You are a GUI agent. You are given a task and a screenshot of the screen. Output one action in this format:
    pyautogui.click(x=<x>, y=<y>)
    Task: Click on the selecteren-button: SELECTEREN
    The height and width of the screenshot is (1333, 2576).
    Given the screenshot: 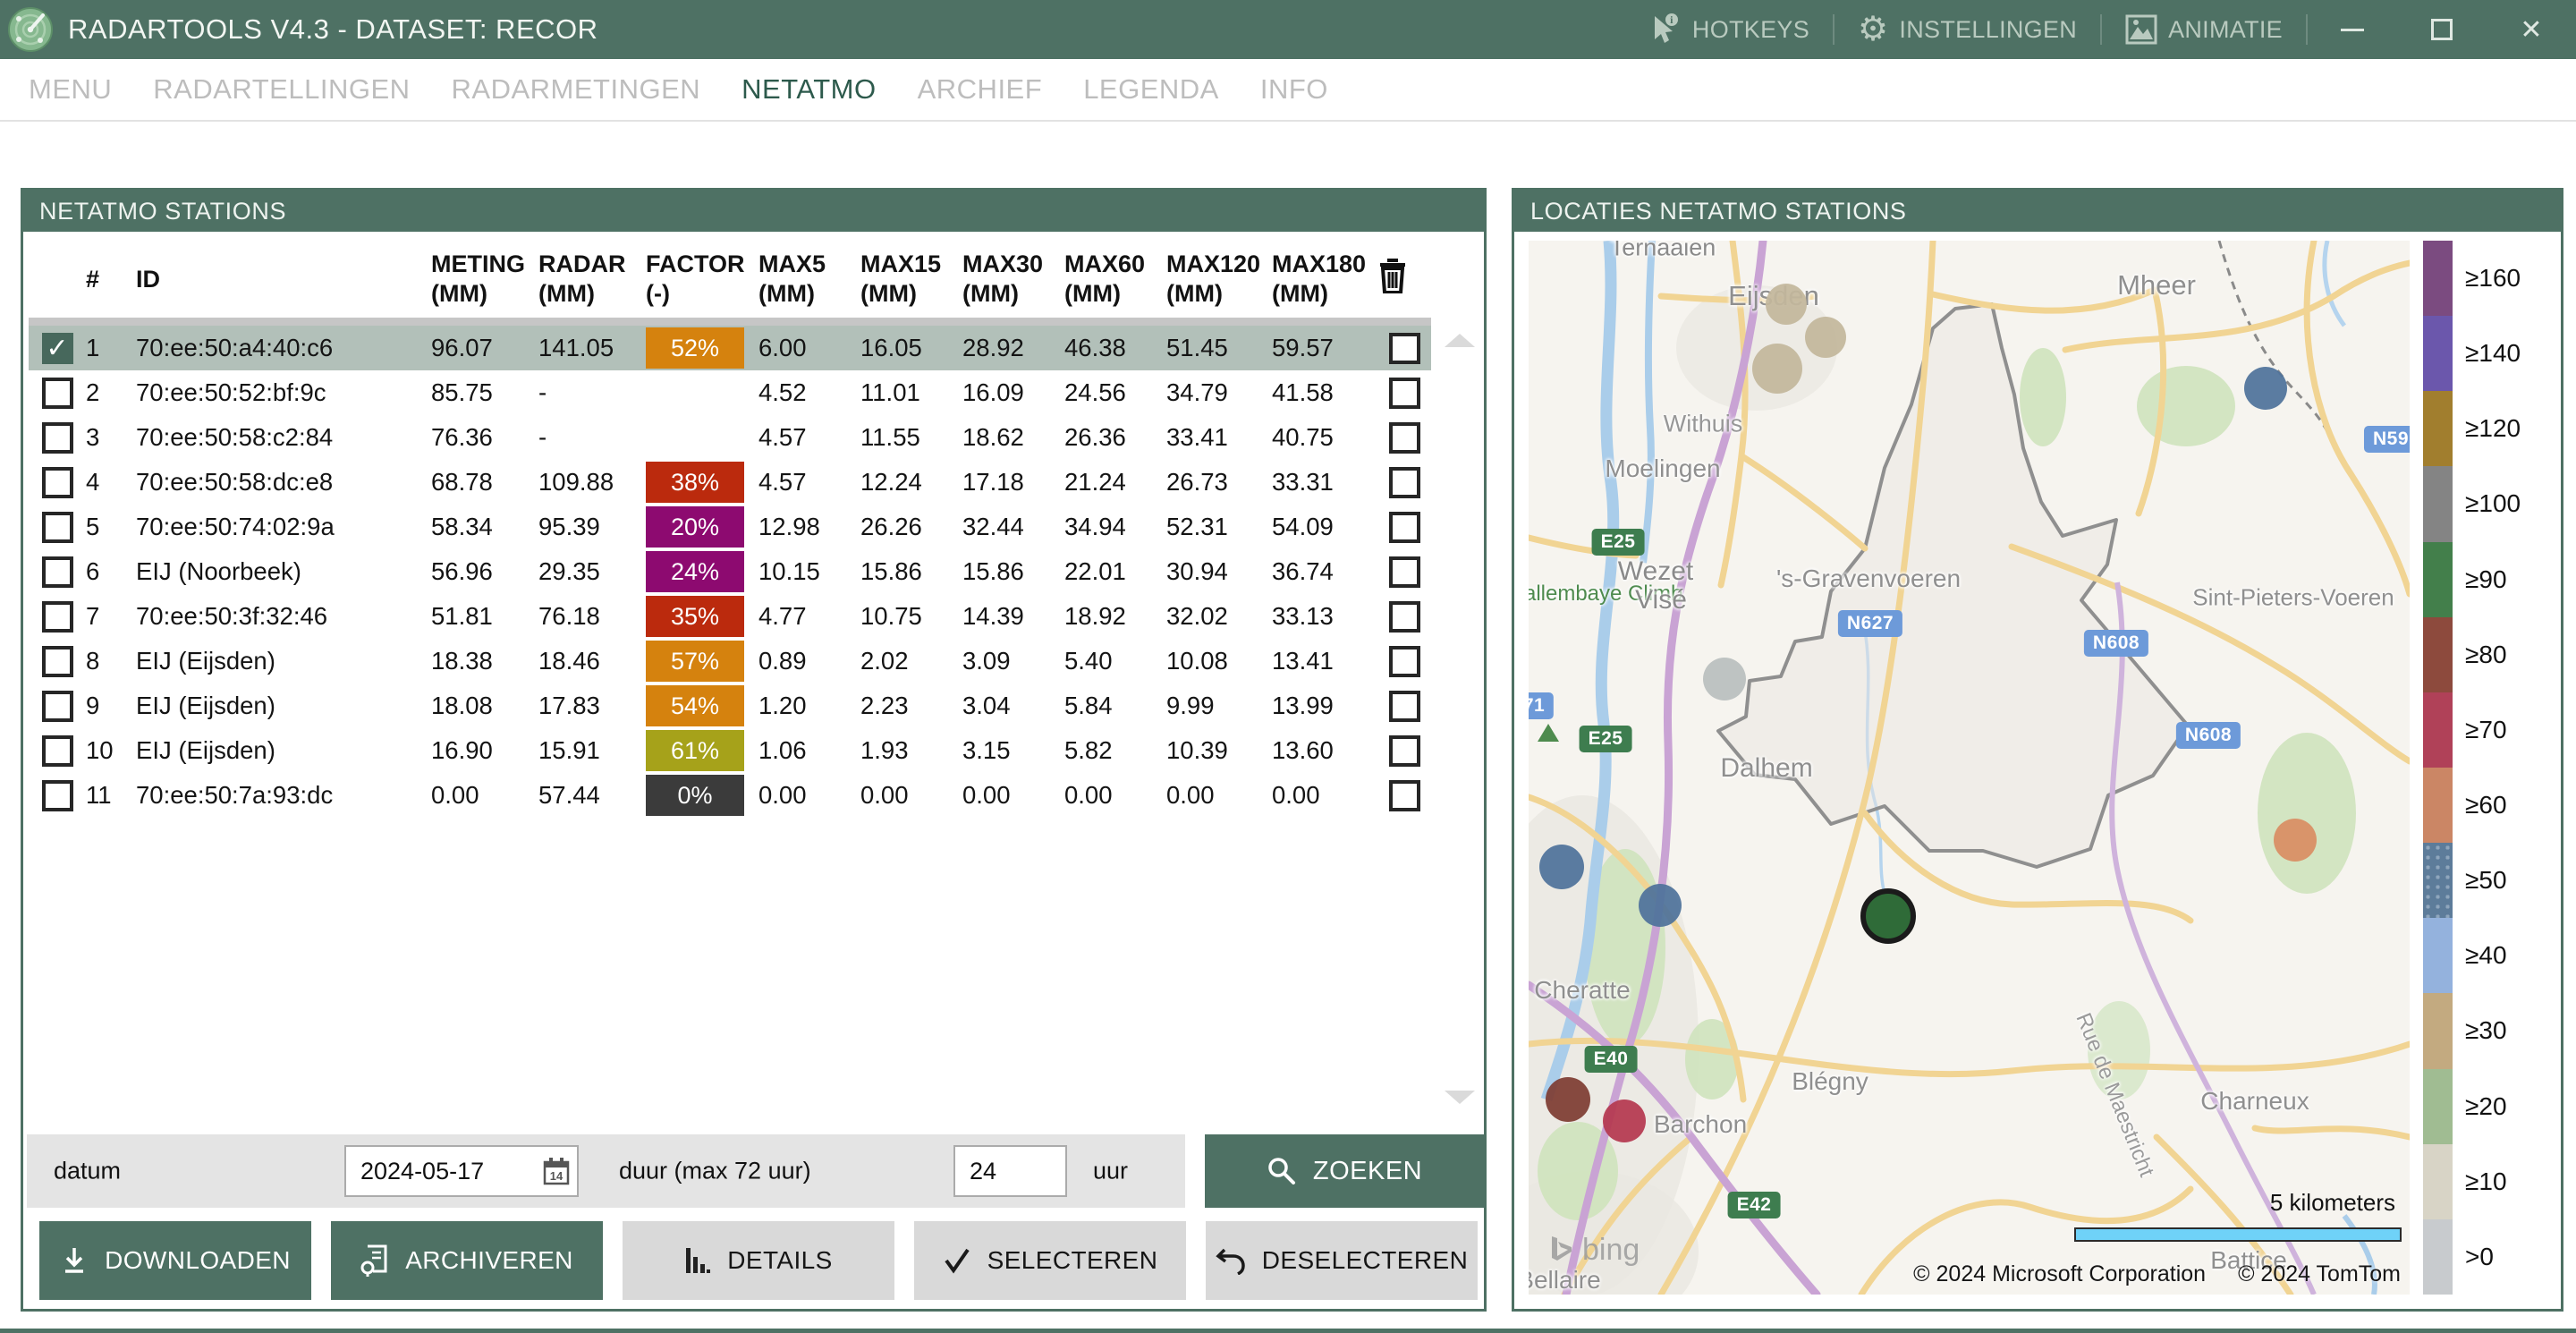 What is the action you would take?
    pyautogui.click(x=1050, y=1260)
    